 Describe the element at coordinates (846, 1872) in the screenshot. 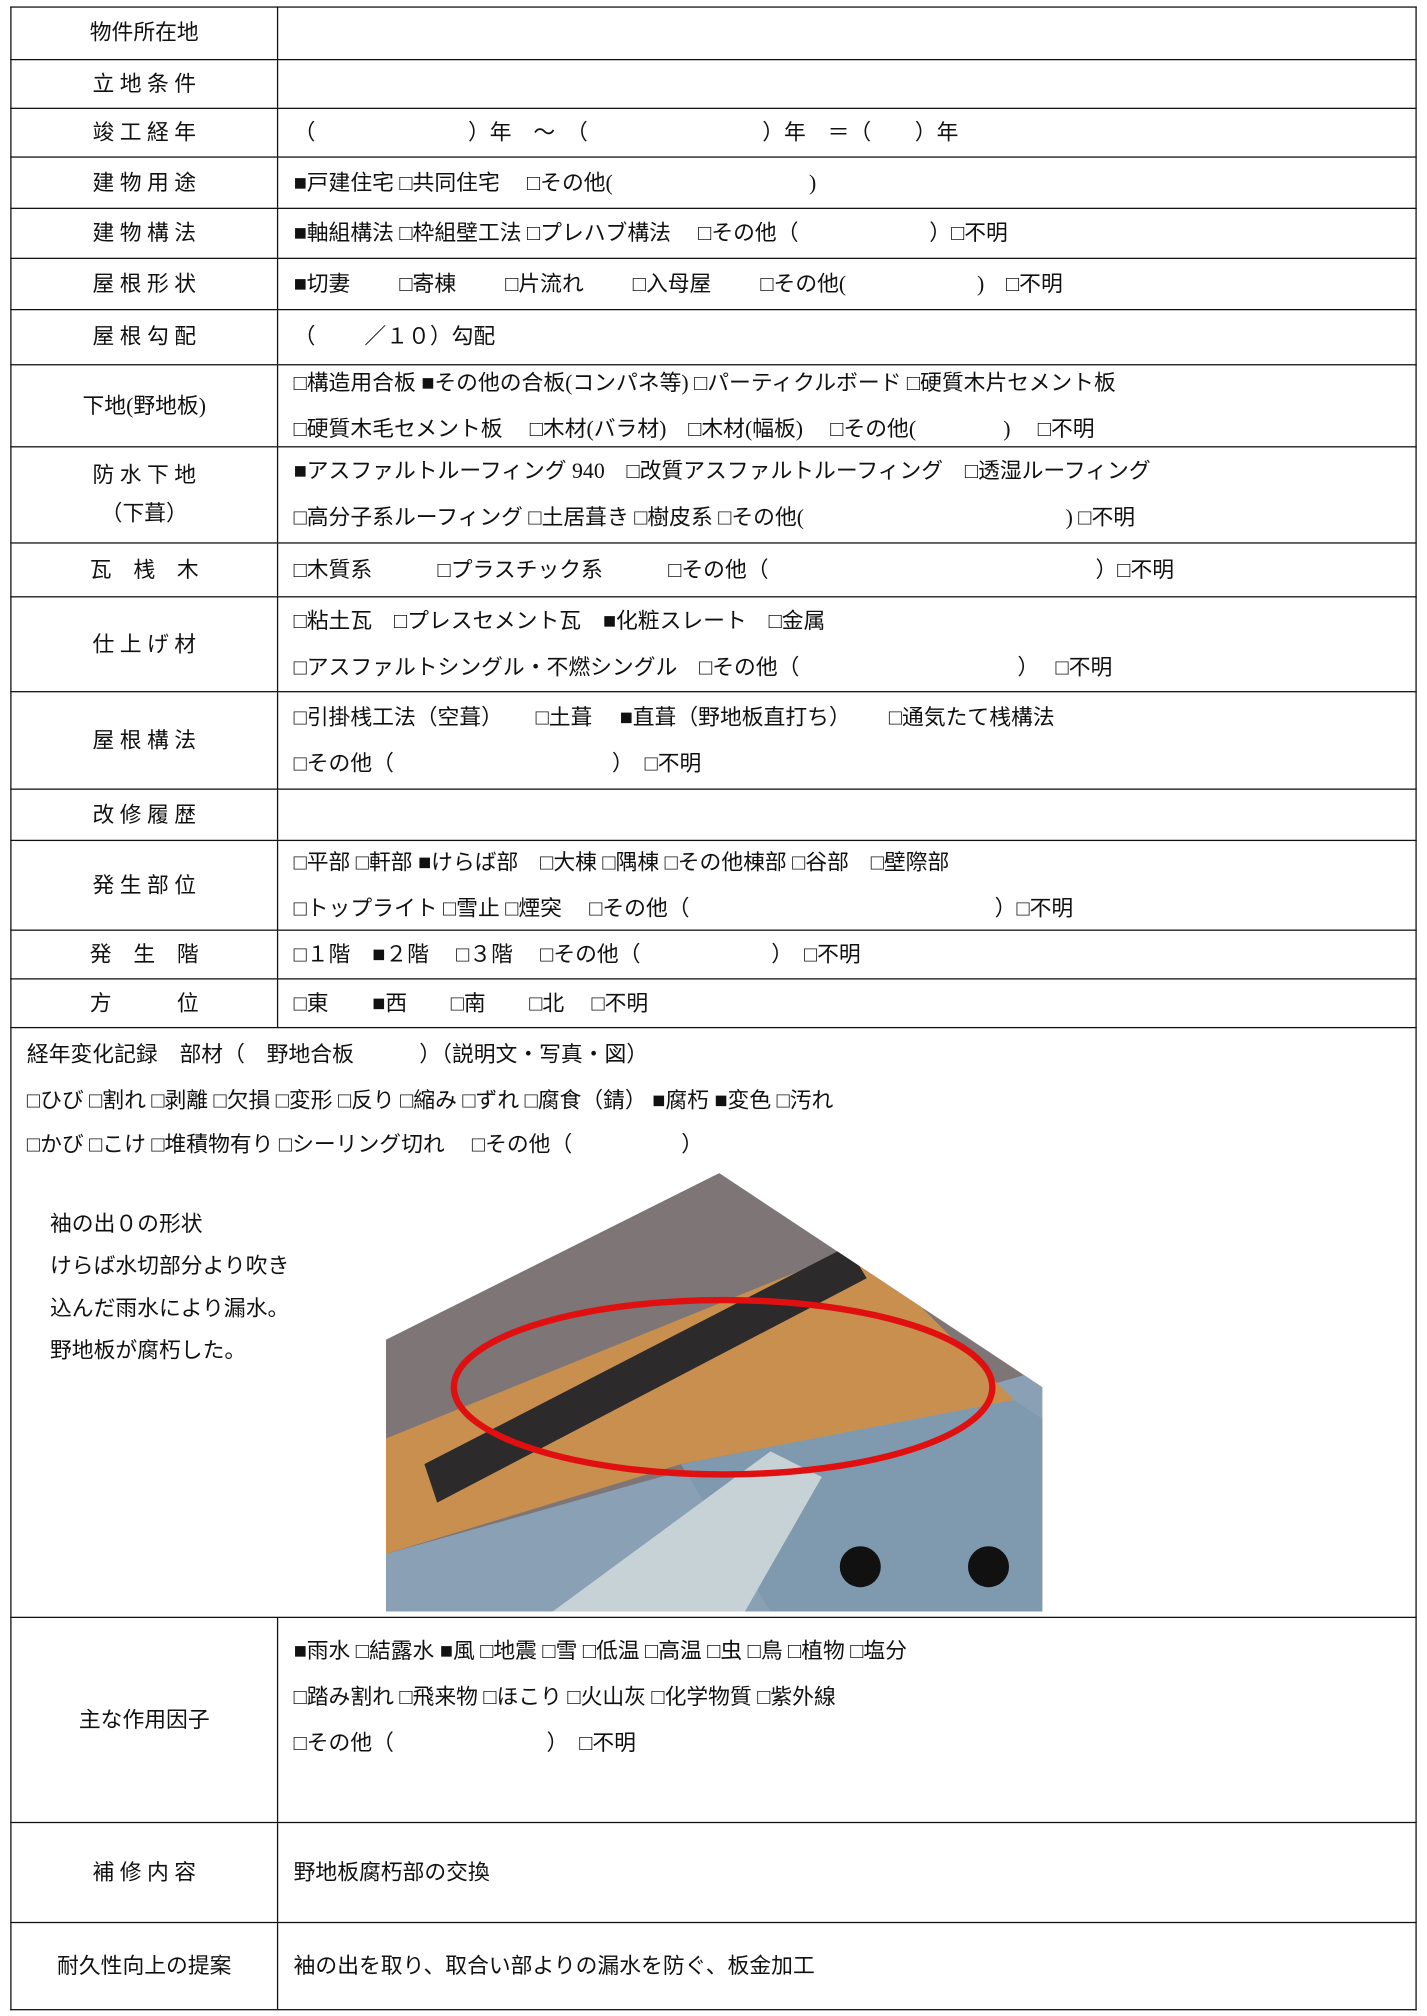

I see `row-content: 野地板腐朽部の交換` at that location.